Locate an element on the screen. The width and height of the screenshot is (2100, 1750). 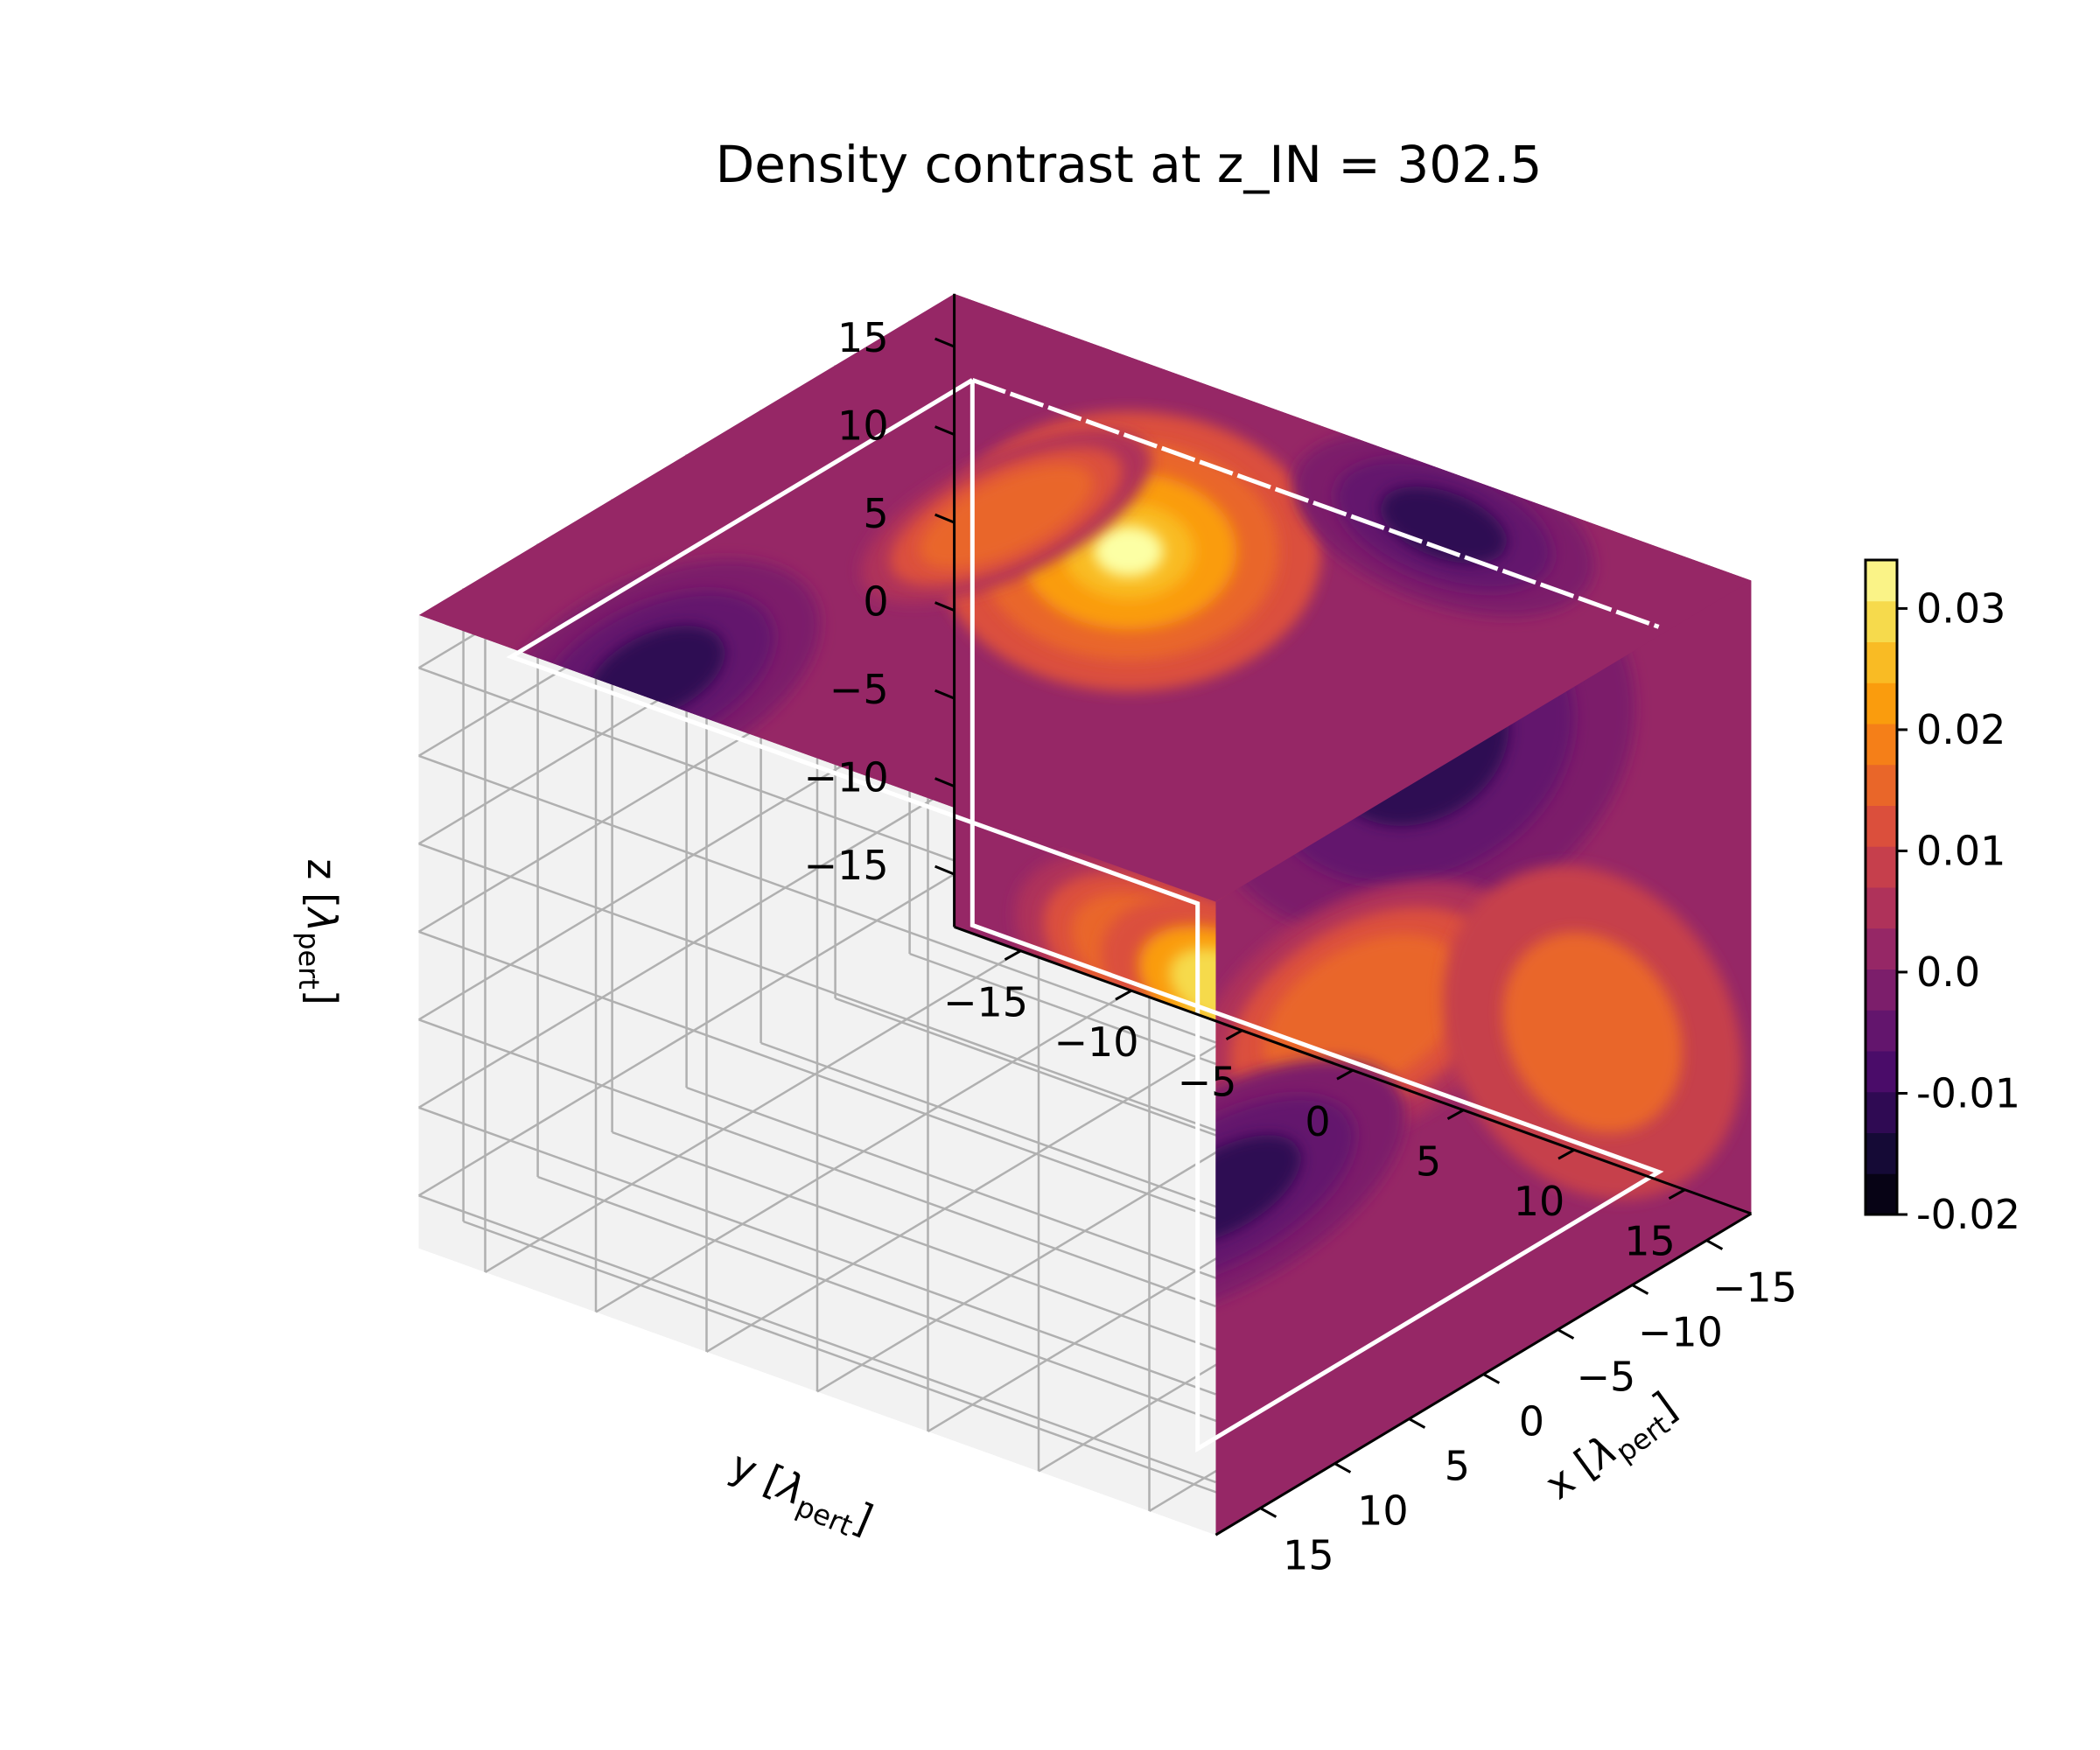
x-tick-label: −5 is located at coordinates (1605, 1377).